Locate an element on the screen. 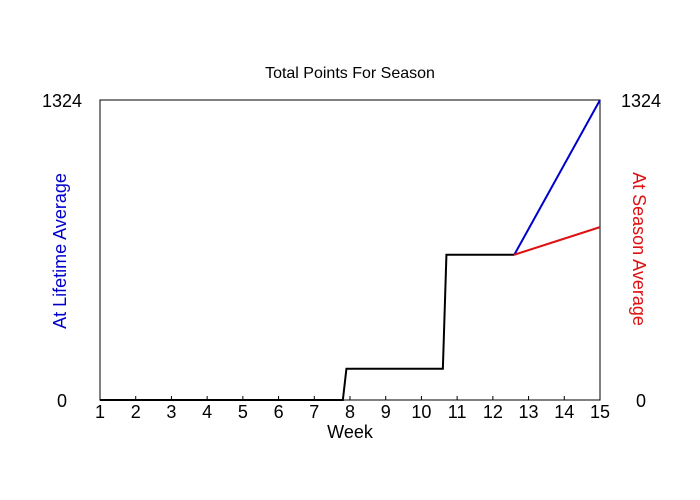 The height and width of the screenshot is (500, 700). x-axis-label: Week is located at coordinates (350, 432).